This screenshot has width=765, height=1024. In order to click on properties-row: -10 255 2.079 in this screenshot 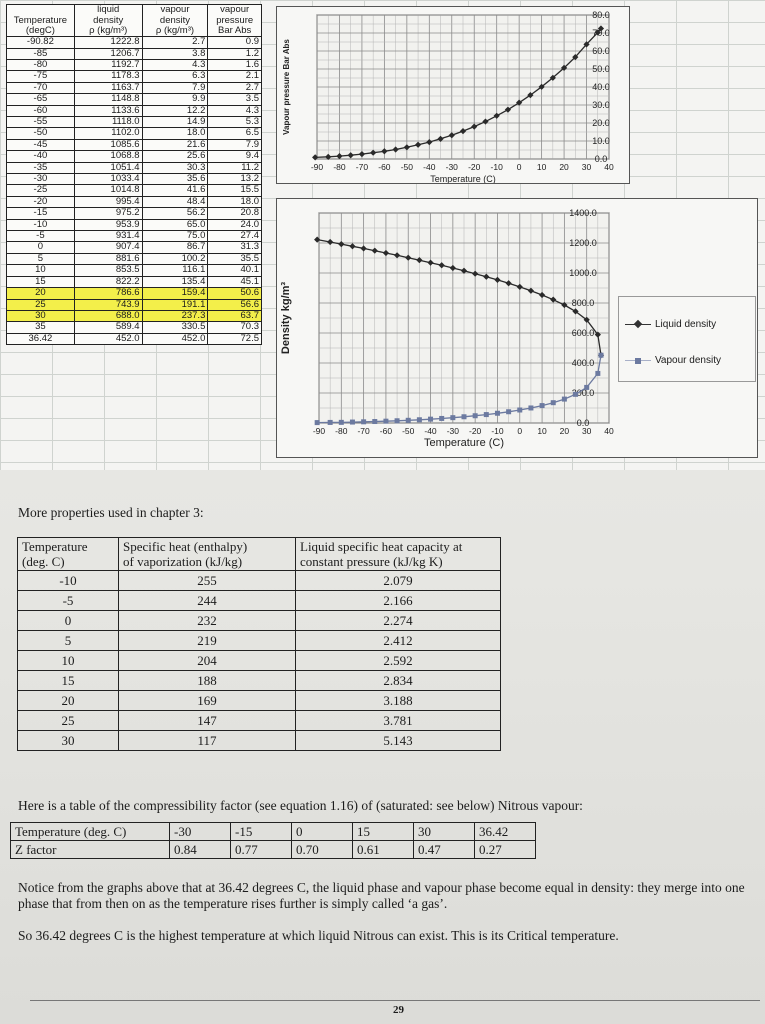, I will do `click(259, 580)`.